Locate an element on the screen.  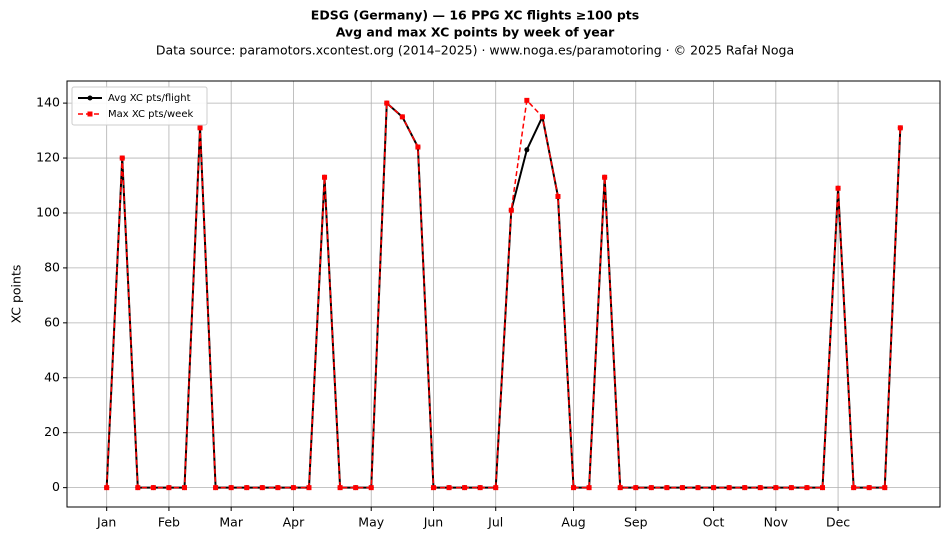
y-axis-label: XC points is located at coordinates (16, 294).